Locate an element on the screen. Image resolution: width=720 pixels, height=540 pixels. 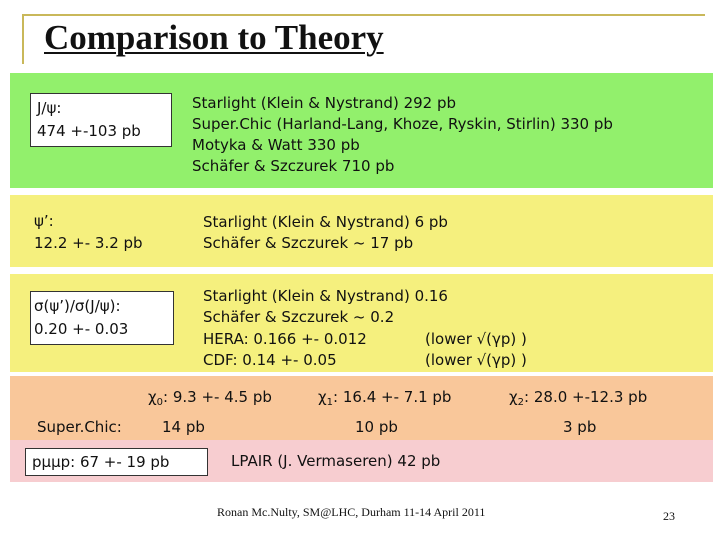
ratio-cdf-note: (lower √(γp) ) is located at coordinates (476, 360).